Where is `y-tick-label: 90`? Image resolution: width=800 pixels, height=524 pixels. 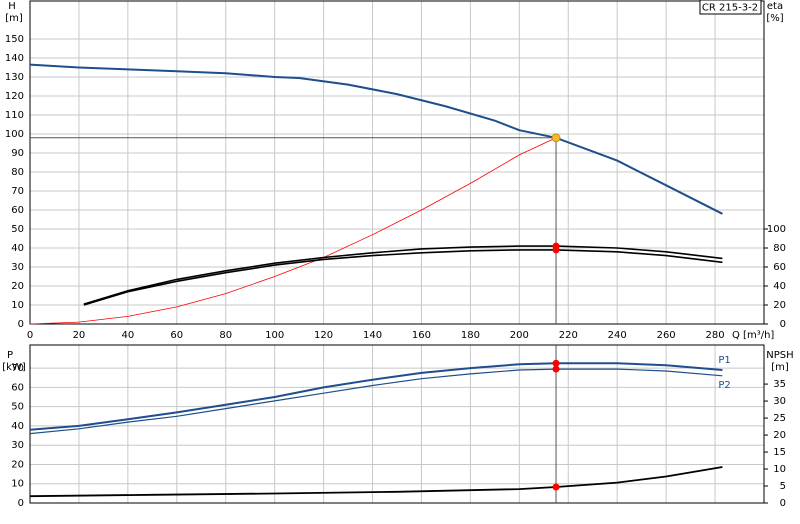
y-tick-label: 90 is located at coordinates (17, 153).